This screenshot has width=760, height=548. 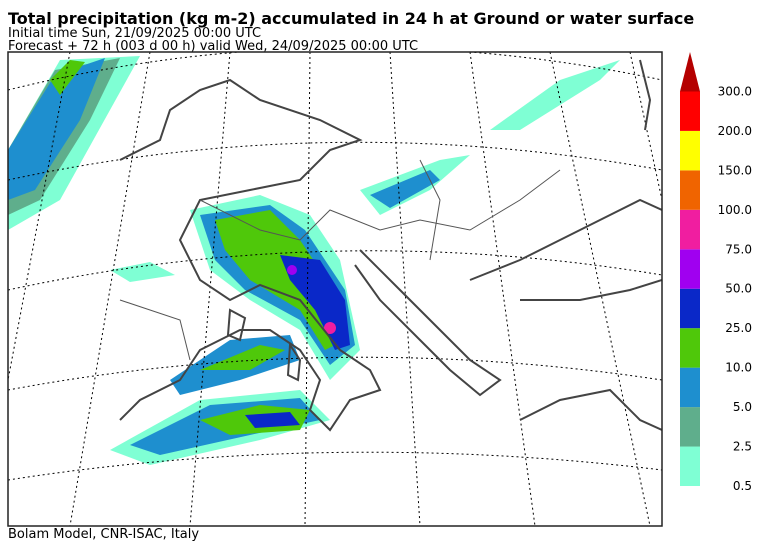 I want to click on colorbar-label: 150.0, so click(x=735, y=170).